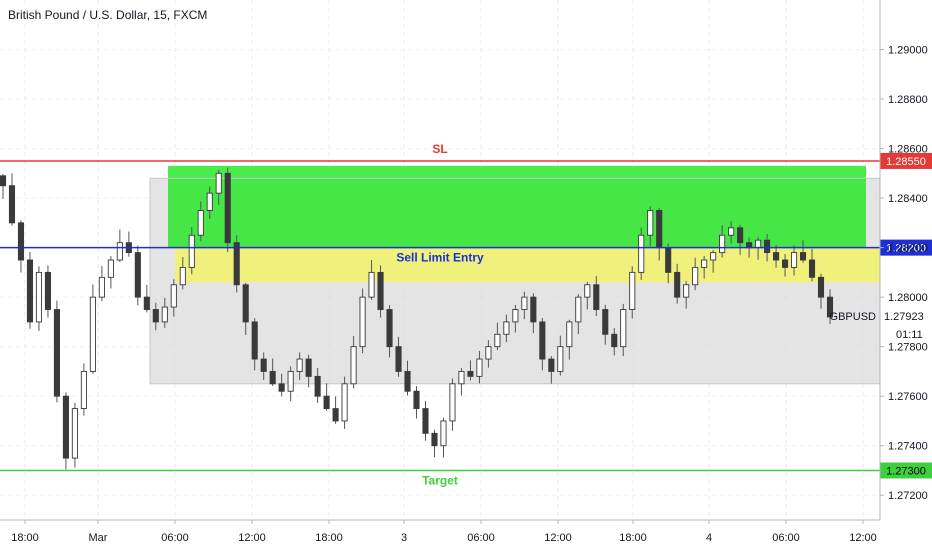 The width and height of the screenshot is (932, 550). Describe the element at coordinates (98, 538) in the screenshot. I see `time-tick-label: Mar` at that location.